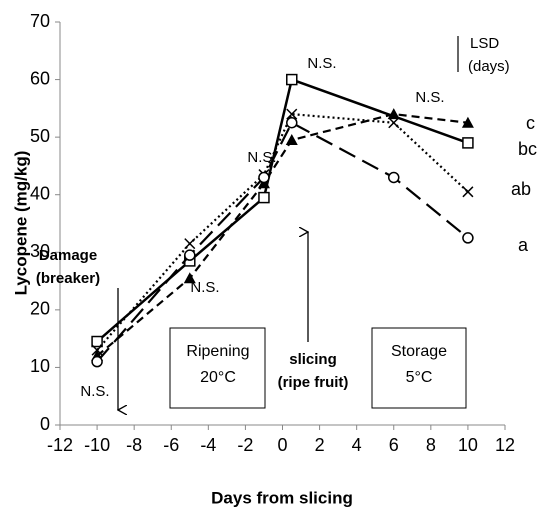  Describe the element at coordinates (208, 445) in the screenshot. I see `x-tick-label: -4` at that location.